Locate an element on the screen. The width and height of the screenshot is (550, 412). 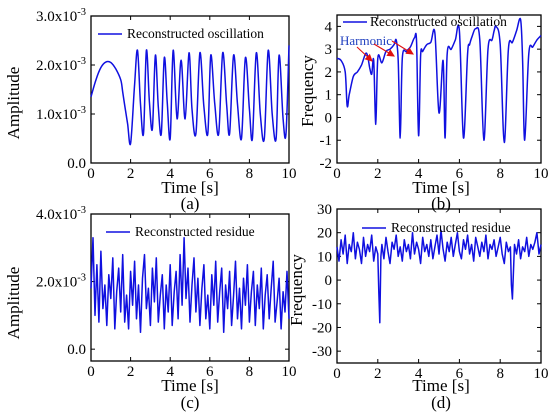
legend-text-b: Reconstructed oscillation is located at coordinates (438, 21).